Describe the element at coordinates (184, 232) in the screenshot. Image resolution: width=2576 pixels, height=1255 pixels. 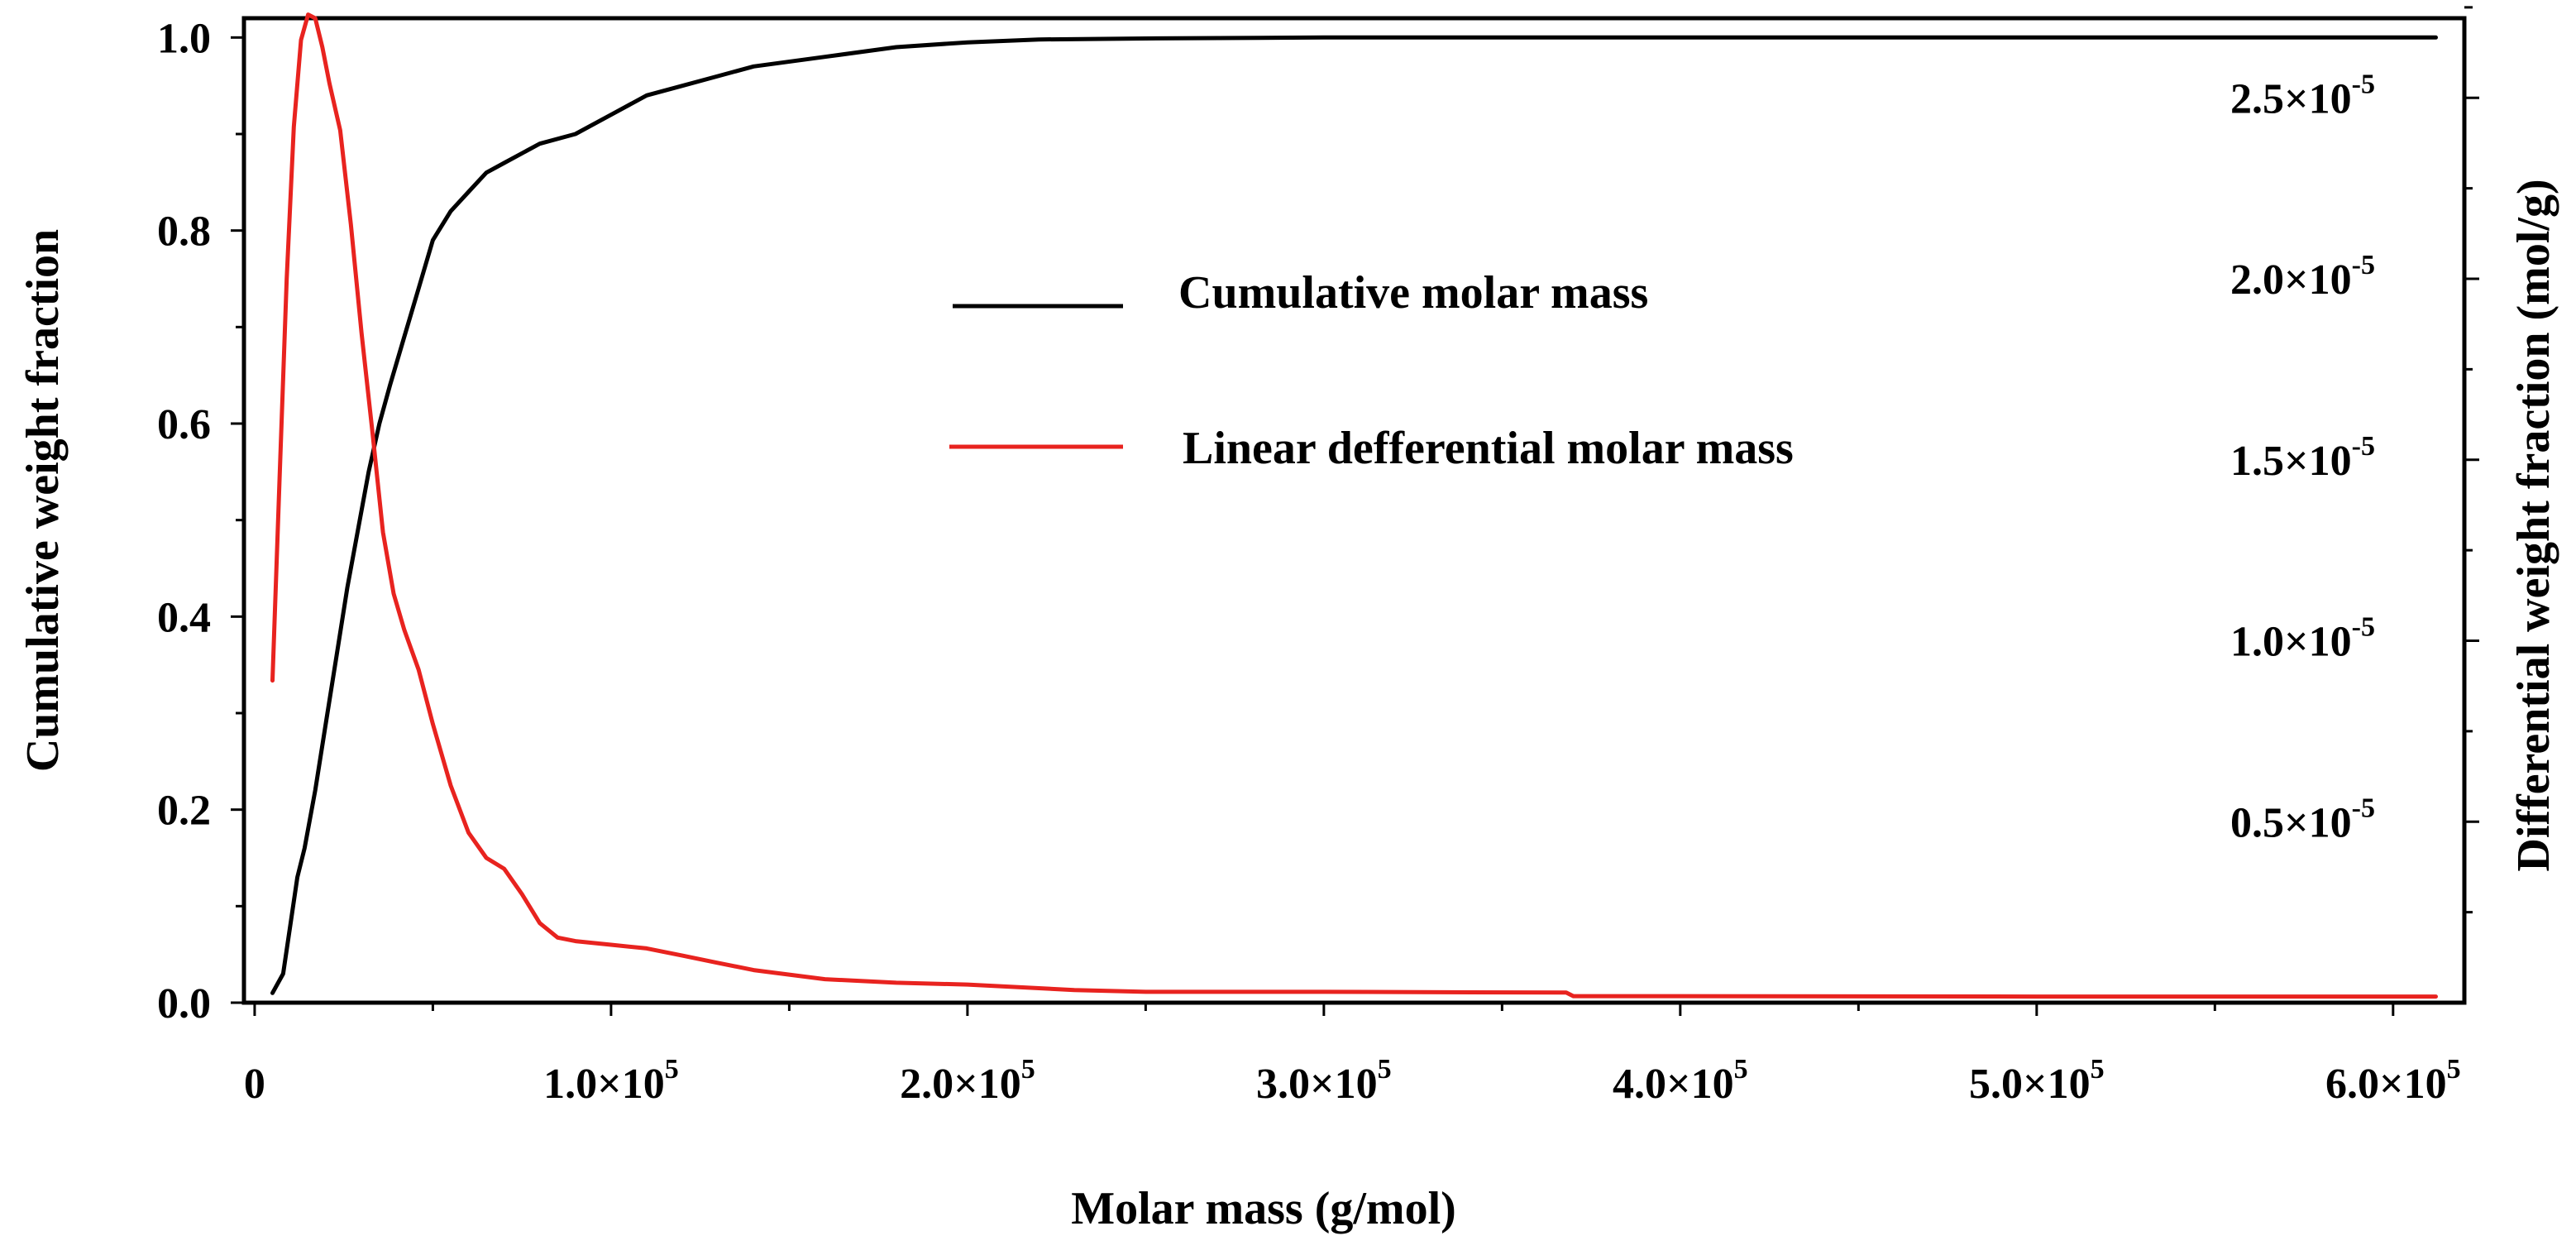
I see `y-left-tick-label: 0.8` at that location.